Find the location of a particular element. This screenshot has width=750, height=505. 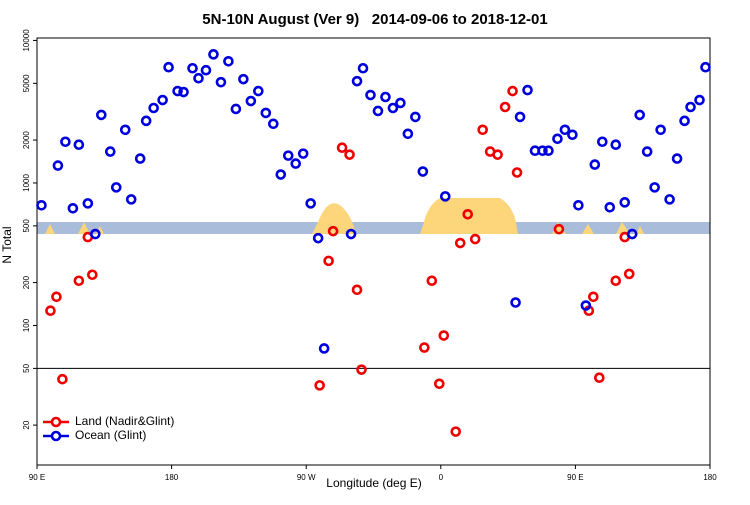

y-tick-label: 50 is located at coordinates (26, 367).